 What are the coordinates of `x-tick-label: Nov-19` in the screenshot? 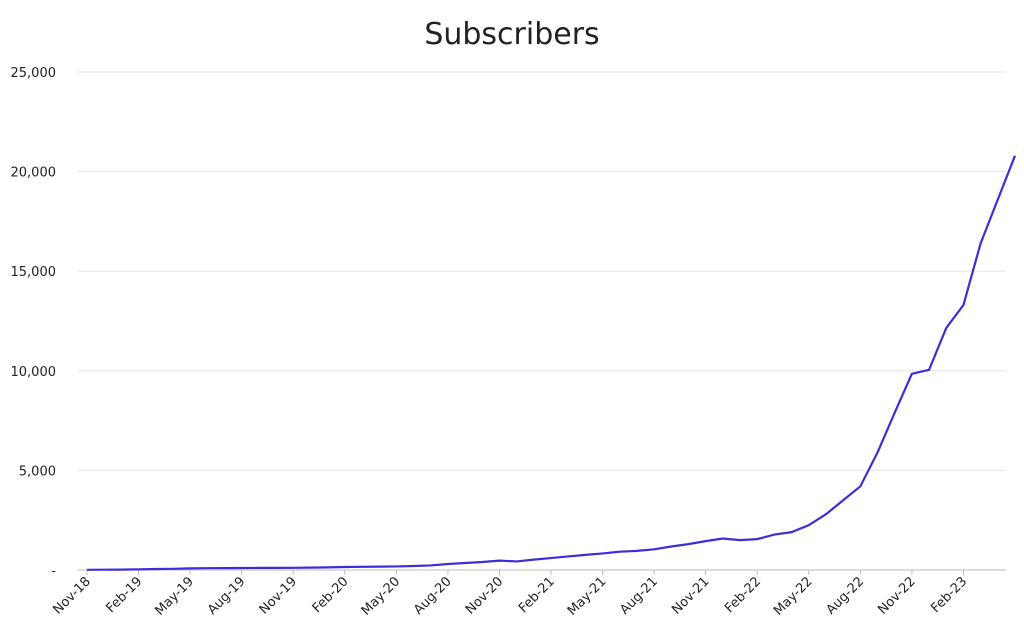 It's located at (278, 595).